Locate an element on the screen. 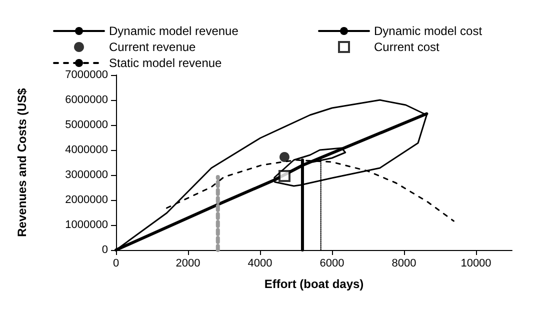  x-tick-label: 4000 is located at coordinates (260, 264).